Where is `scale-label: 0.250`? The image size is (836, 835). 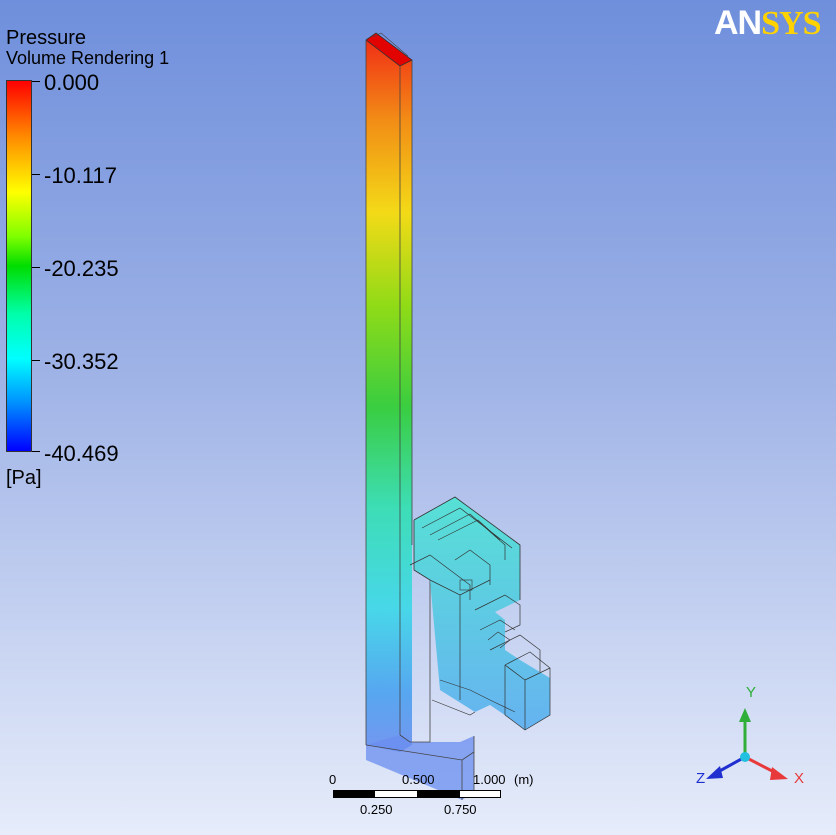 scale-label: 0.250 is located at coordinates (376, 809).